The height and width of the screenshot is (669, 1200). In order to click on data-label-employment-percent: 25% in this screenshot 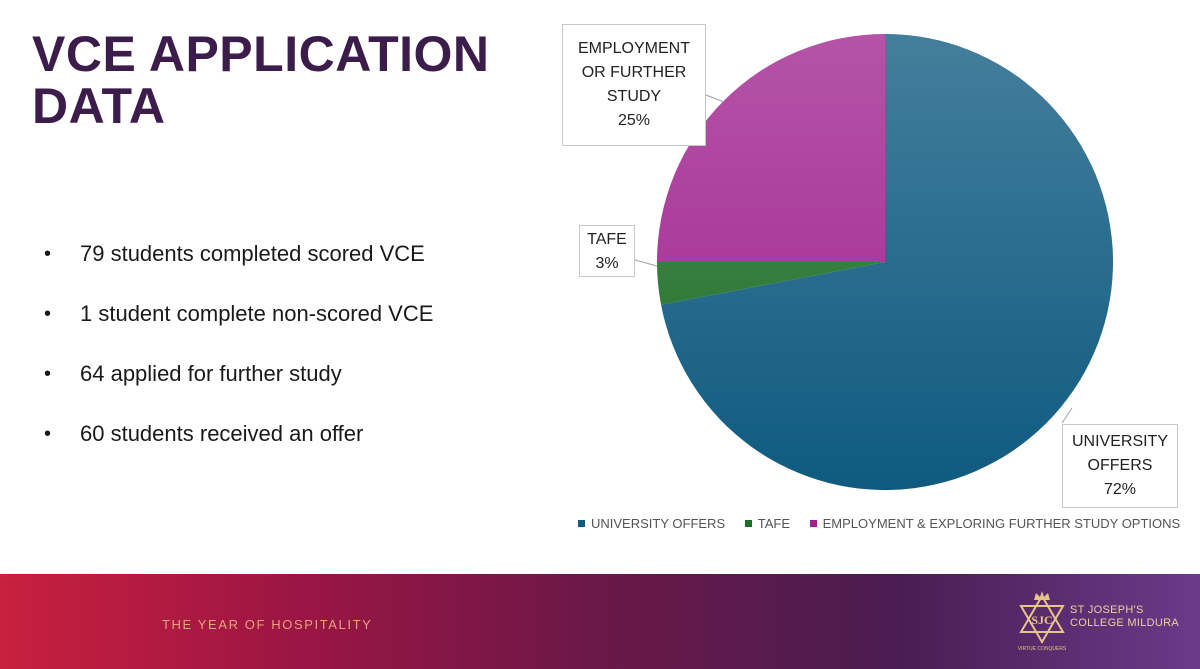, I will do `click(634, 120)`.